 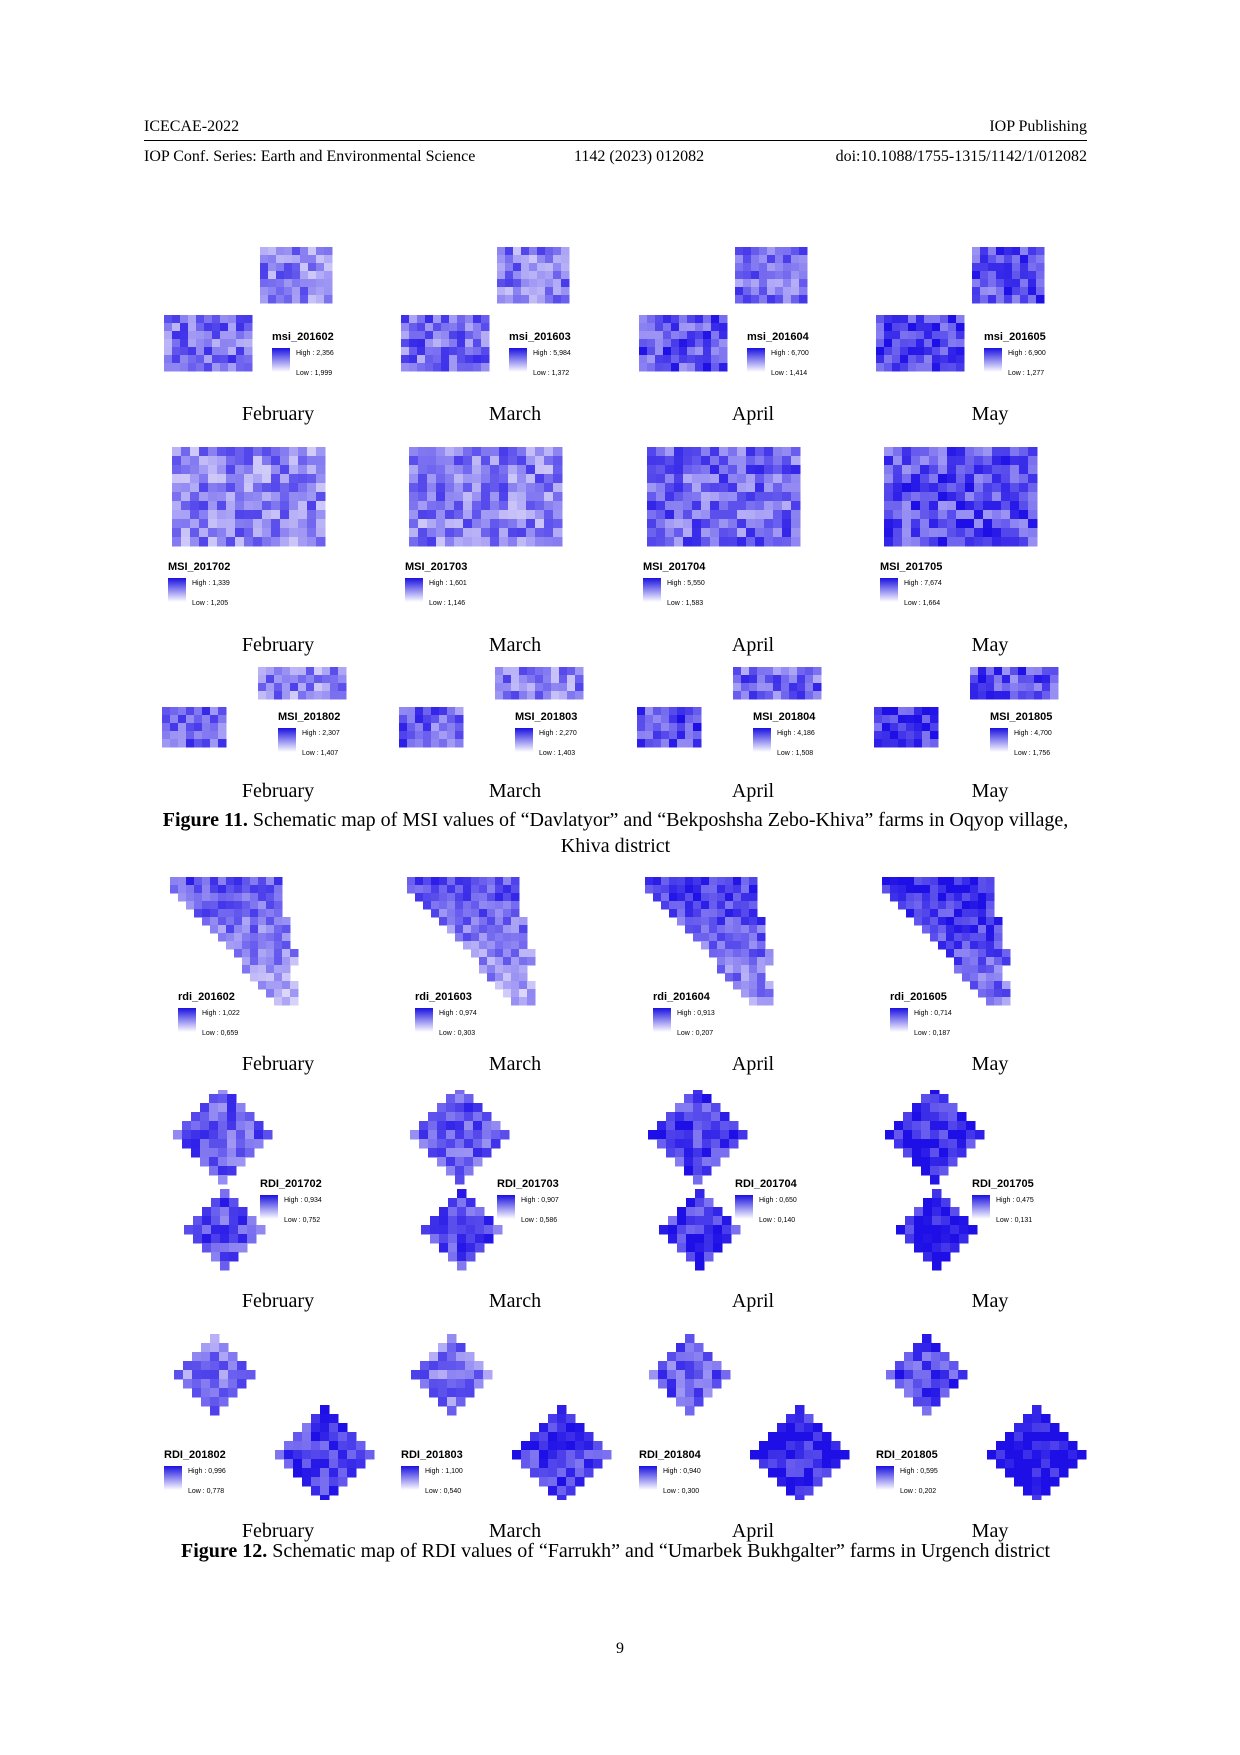 What do you see at coordinates (615, 140) in the screenshot?
I see `header-rule` at bounding box center [615, 140].